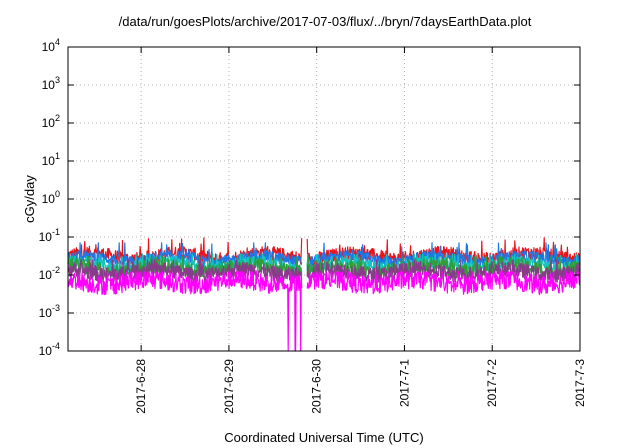 The image size is (640, 448). I want to click on x-tick-label: 2017-6-30, so click(317, 386).